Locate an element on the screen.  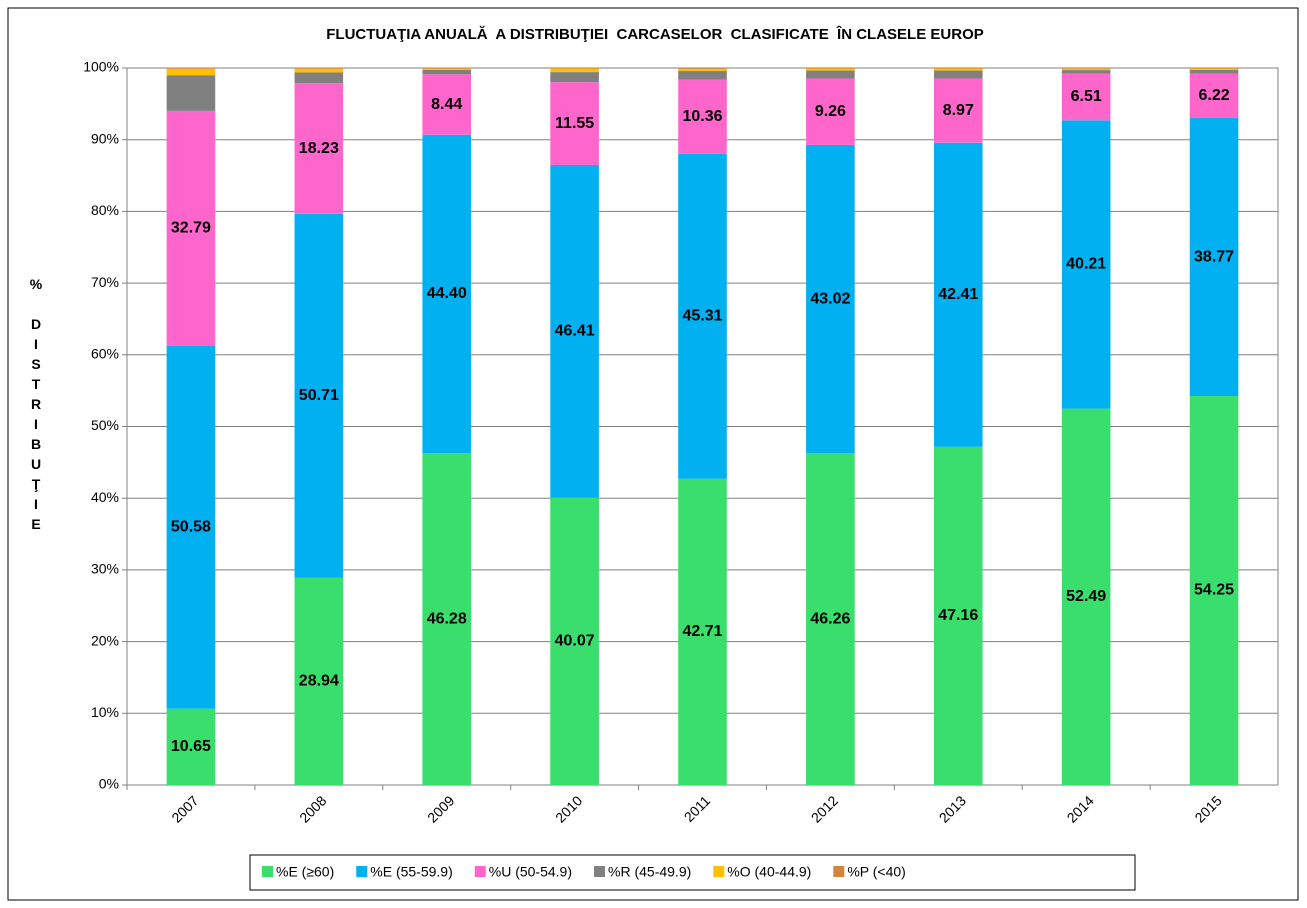
legend-box is located at coordinates (692, 872).